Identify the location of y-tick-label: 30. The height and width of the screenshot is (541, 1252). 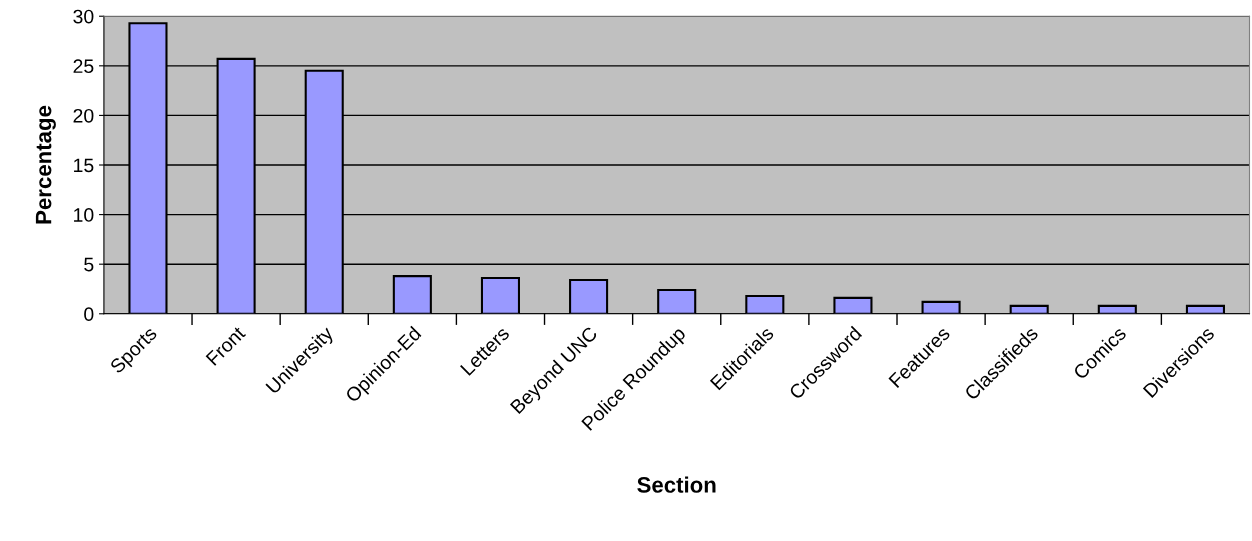
(83, 16).